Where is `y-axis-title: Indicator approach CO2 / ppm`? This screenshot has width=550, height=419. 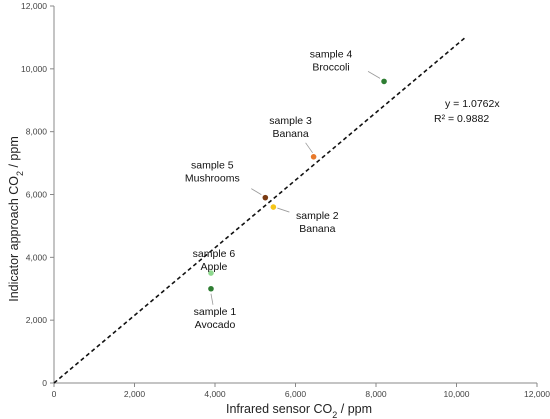
y-axis-title: Indicator approach CO2 / ppm is located at coordinates (16, 219).